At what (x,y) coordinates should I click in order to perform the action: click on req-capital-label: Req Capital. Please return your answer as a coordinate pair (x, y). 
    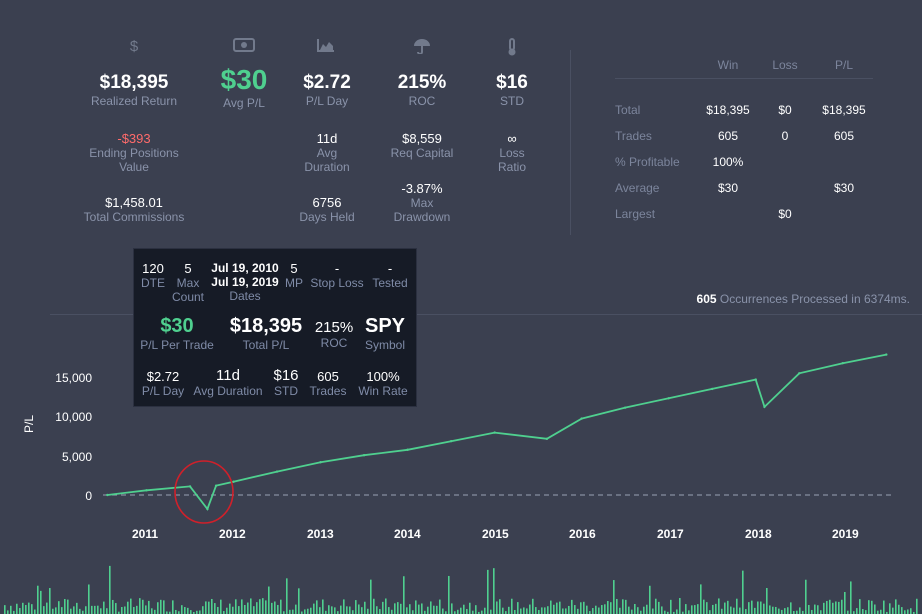
    Looking at the image, I should click on (422, 153).